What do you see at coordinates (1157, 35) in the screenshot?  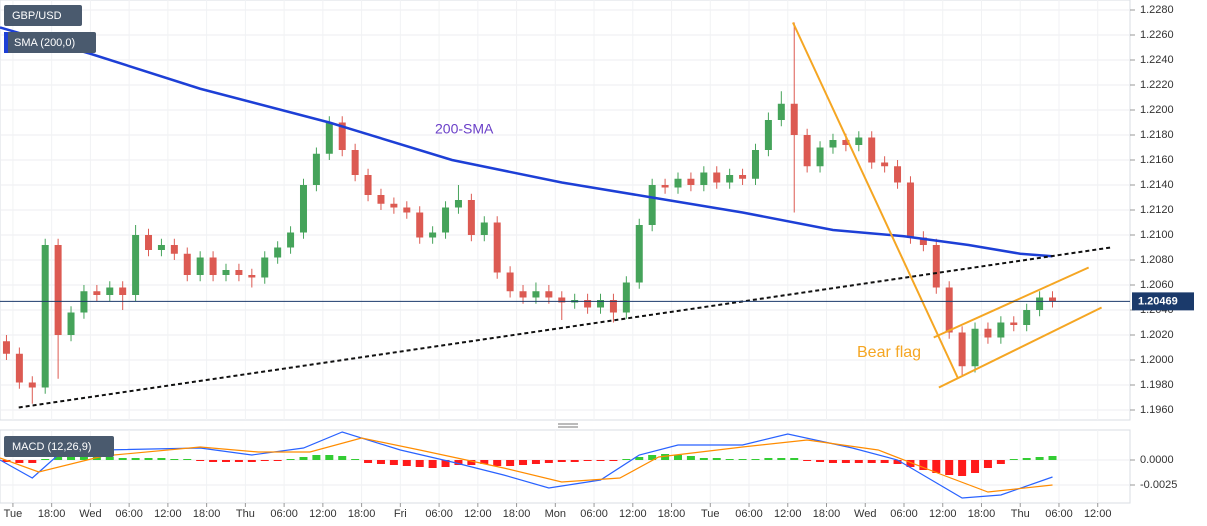 I see `y-tick-label: 1.2260` at bounding box center [1157, 35].